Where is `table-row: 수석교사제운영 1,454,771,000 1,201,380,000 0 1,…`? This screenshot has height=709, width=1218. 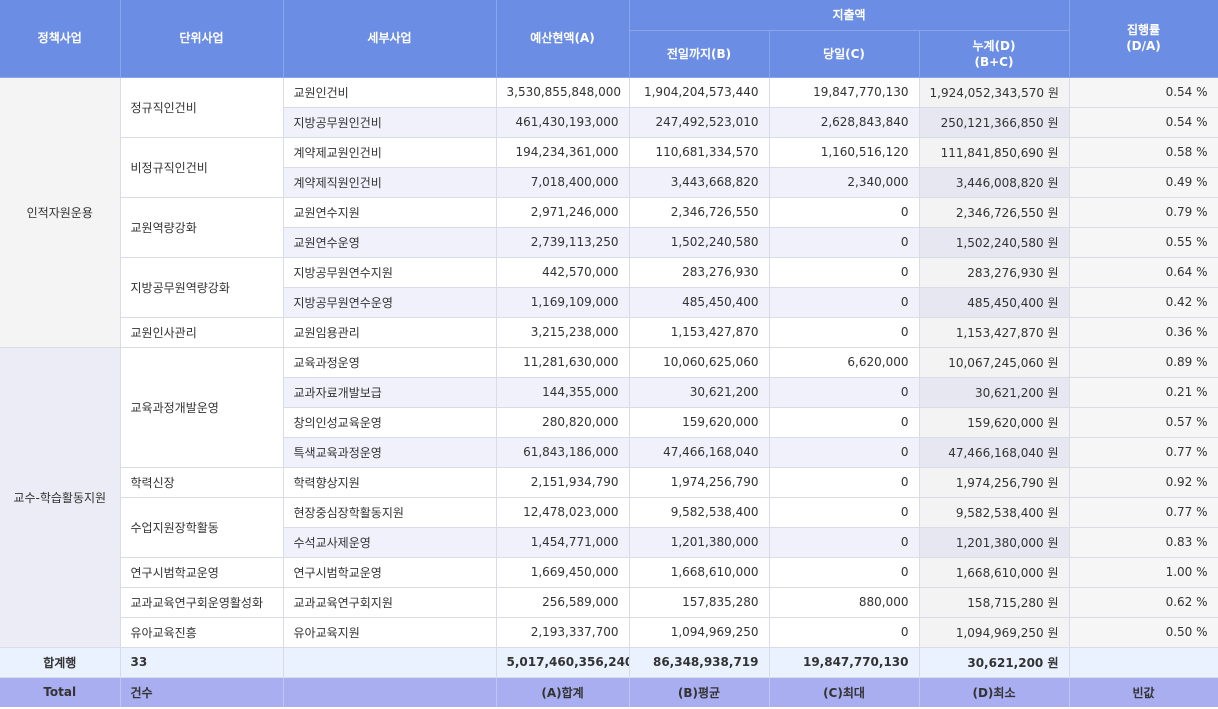 table-row: 수석교사제운영 1,454,771,000 1,201,380,000 0 1,… is located at coordinates (609, 542).